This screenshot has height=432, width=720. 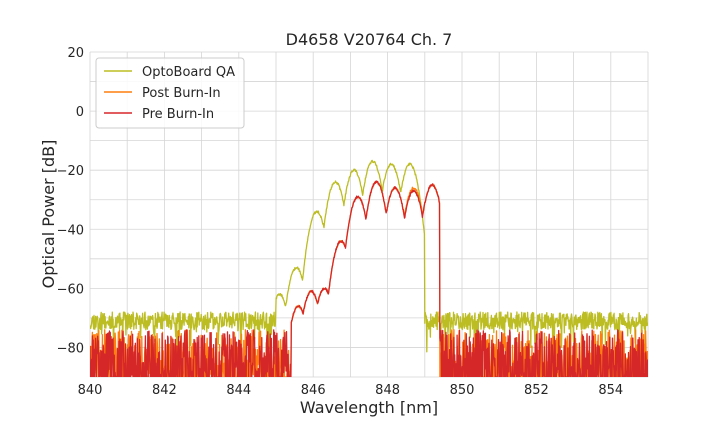 I want to click on x-axis-label: Wavelength [nm], so click(x=369, y=407).